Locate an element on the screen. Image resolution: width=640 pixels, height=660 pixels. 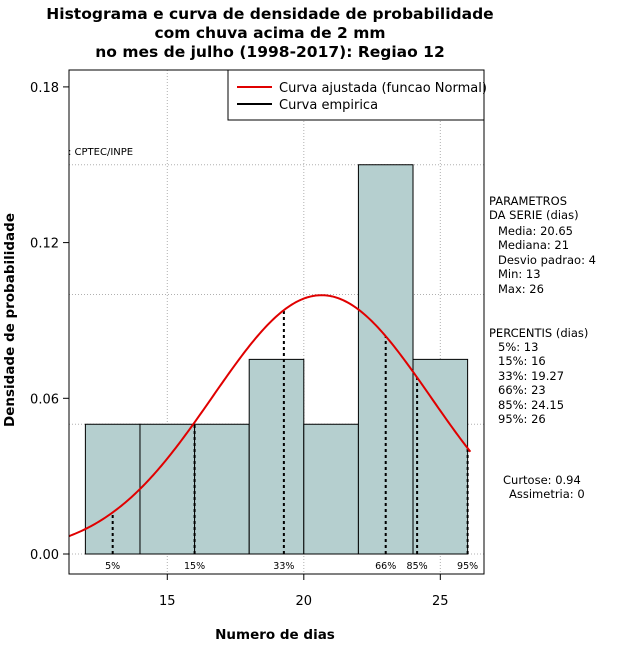
y-tick-label: 0.12 is located at coordinates (44, 244).